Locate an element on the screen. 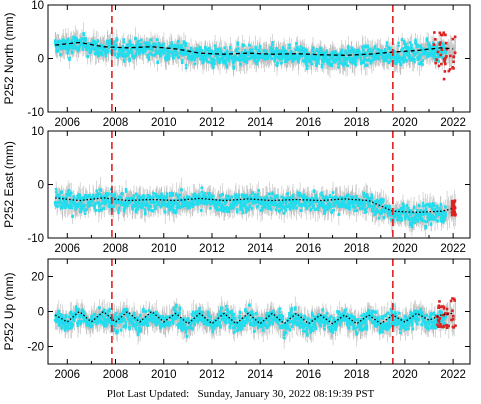 This screenshot has height=404, width=481. x-tick-label: 2022 is located at coordinates (453, 123).